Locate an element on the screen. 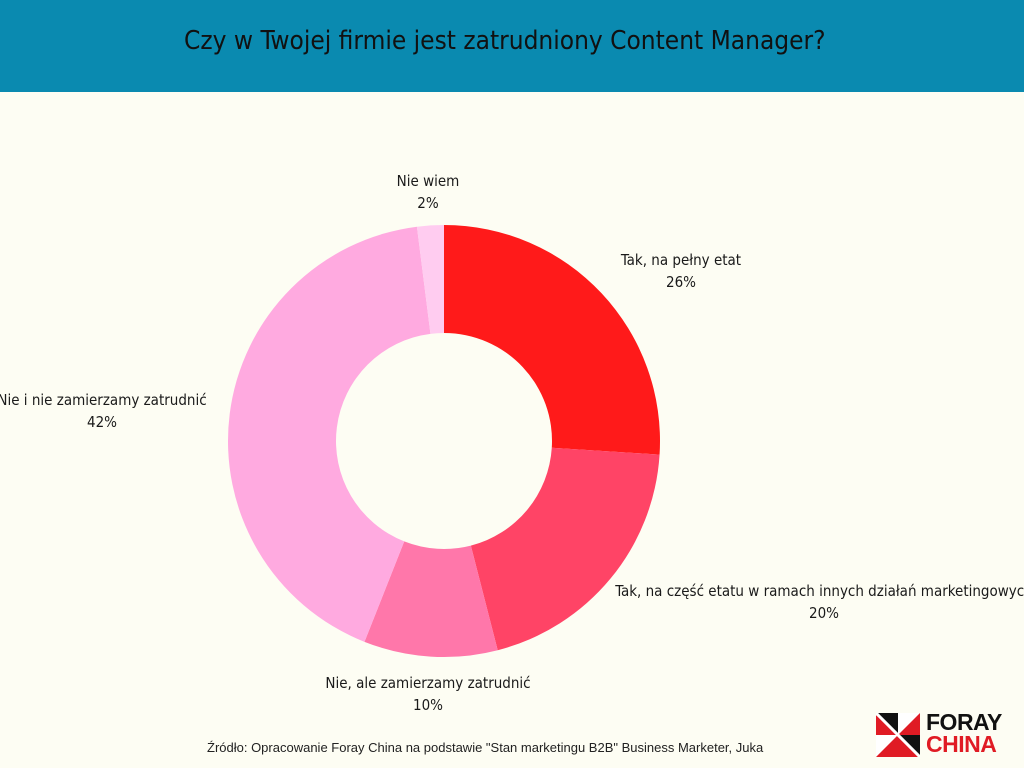 The height and width of the screenshot is (768, 1024). slice-label: Tak, na pełny etat is located at coordinates (680, 260).